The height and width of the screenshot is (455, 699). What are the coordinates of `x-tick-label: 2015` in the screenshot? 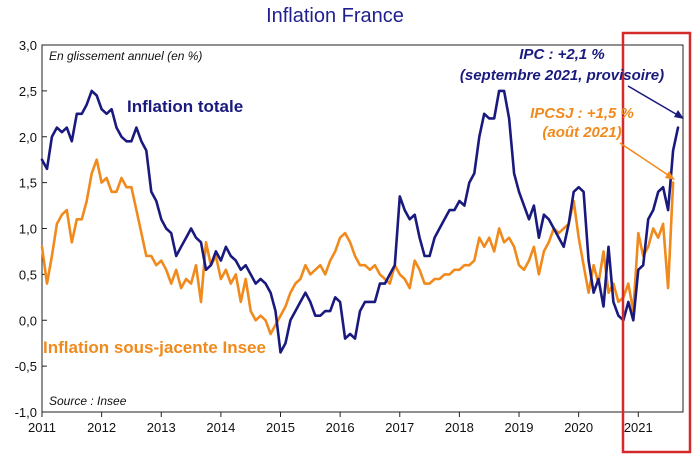 It's located at (280, 427).